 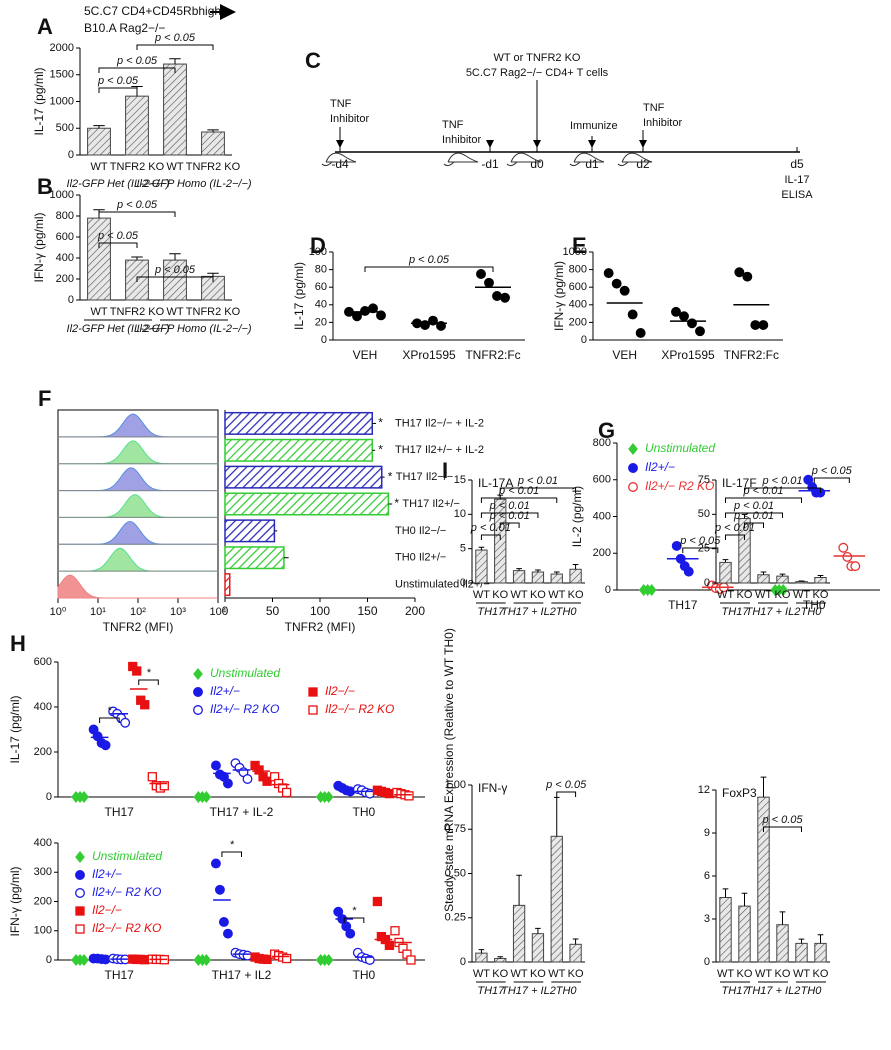 What do you see at coordinates (242, 812) in the screenshot?
I see `x-tick-label: TH17 + IL-2` at bounding box center [242, 812].